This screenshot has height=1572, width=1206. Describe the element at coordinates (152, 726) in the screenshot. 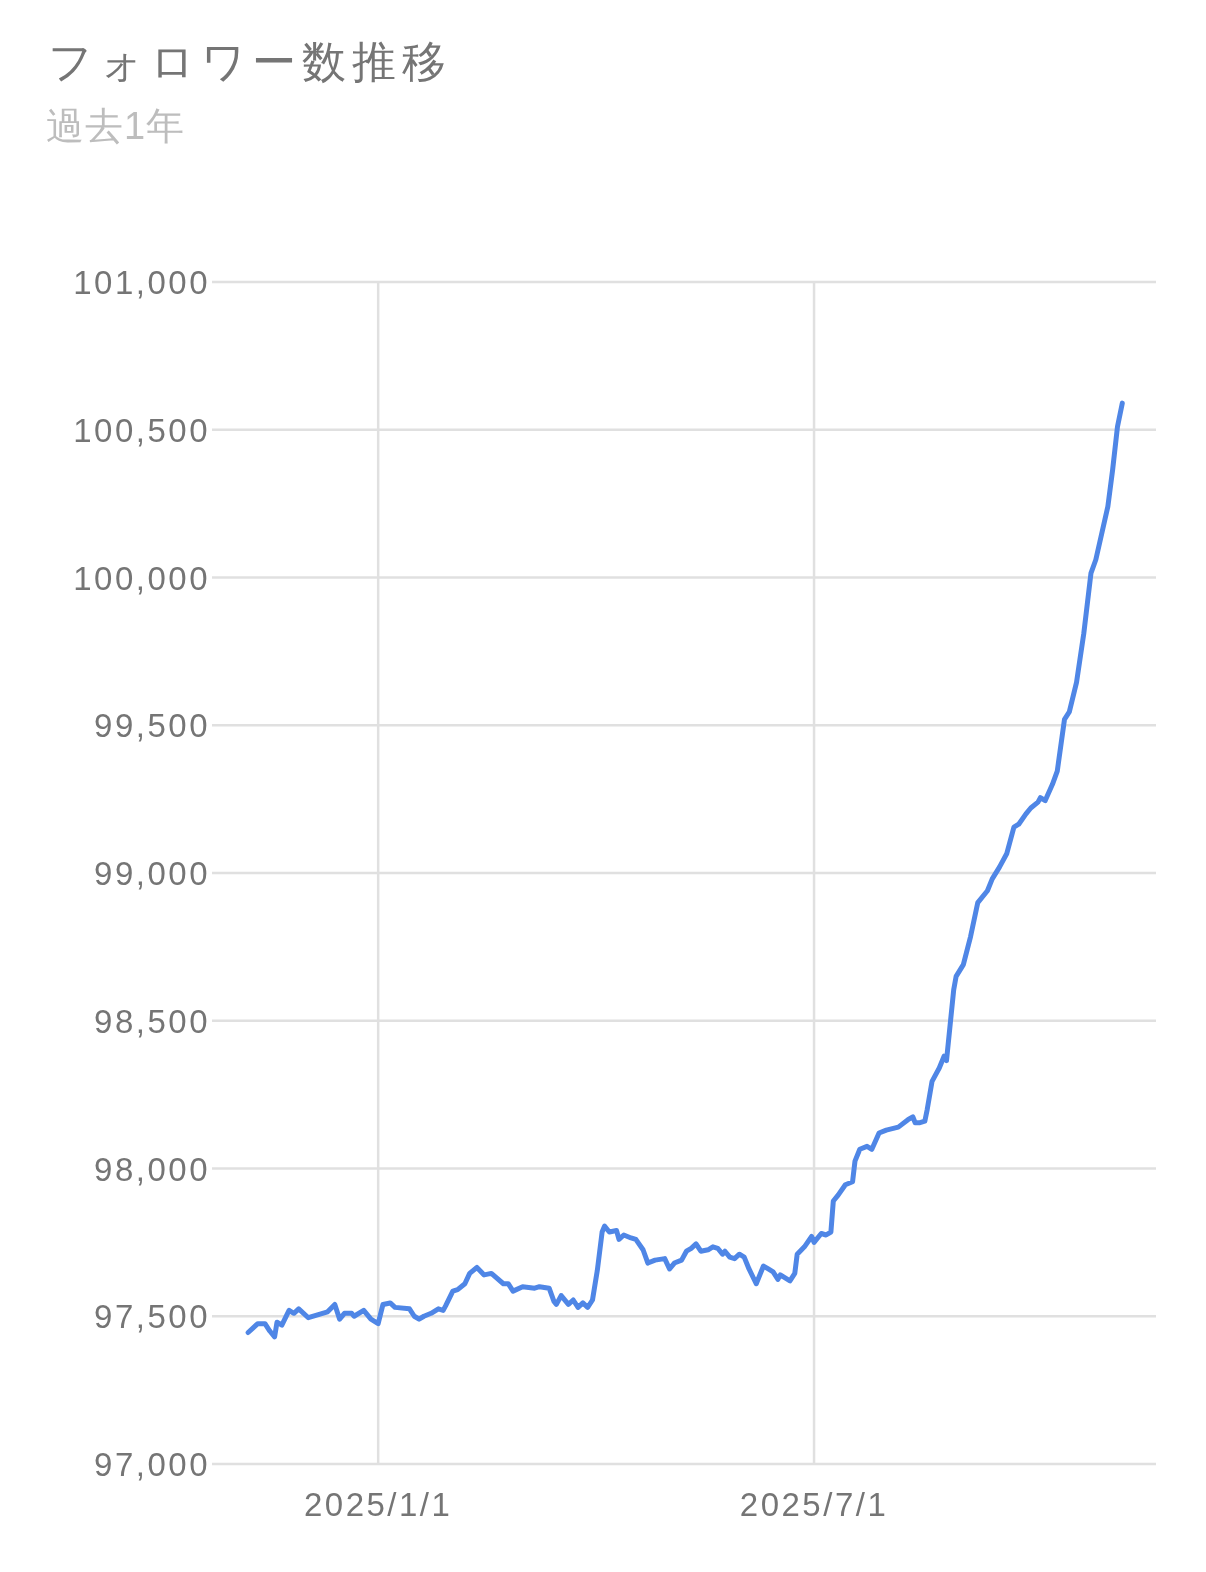

I see `y-tick-label: 99,500` at that location.